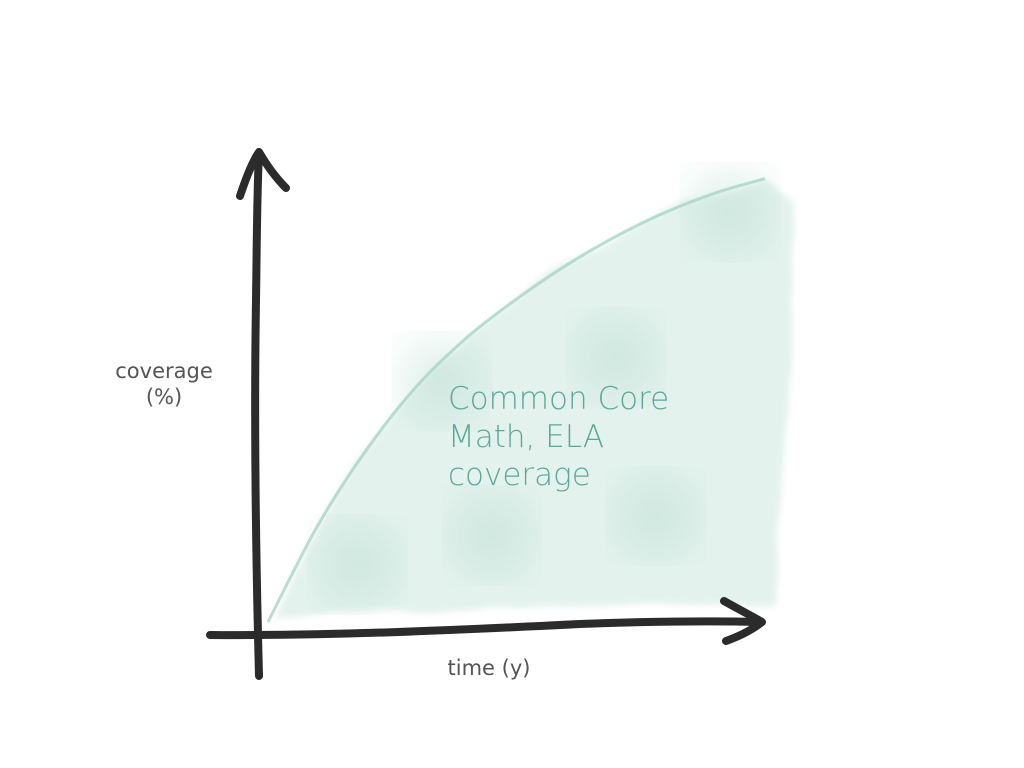  I want to click on annotation-line-1: Common Core, so click(559, 399).